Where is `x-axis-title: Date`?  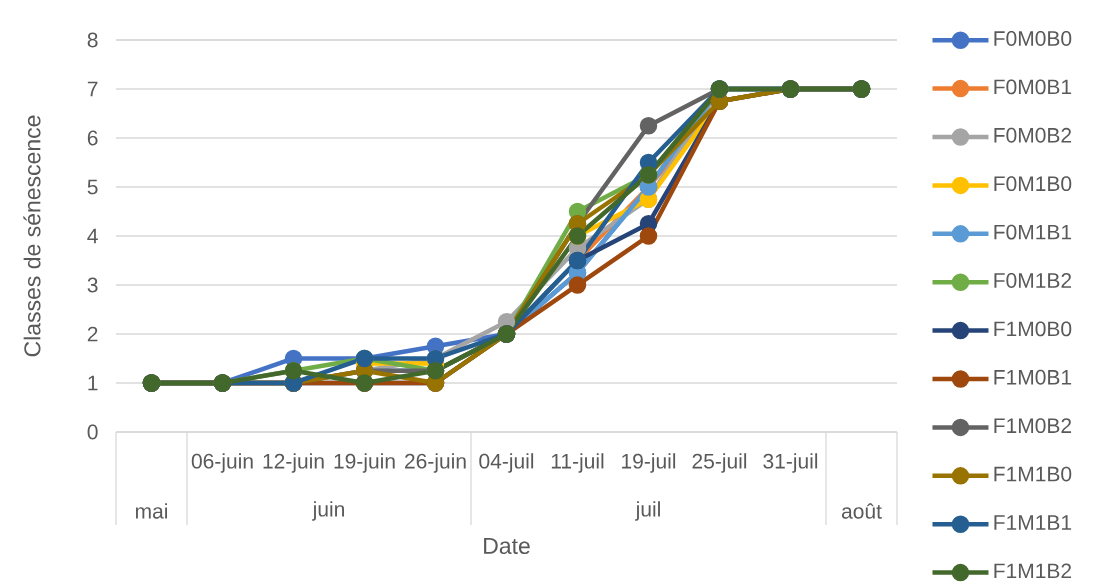
x-axis-title: Date is located at coordinates (507, 545).